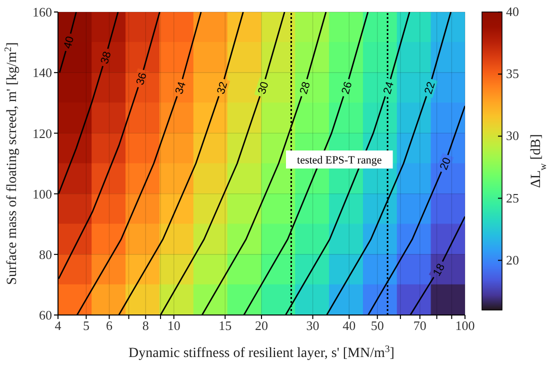 Image resolution: width=550 pixels, height=367 pixels. What do you see at coordinates (69, 42) in the screenshot?
I see `series-label: 40` at bounding box center [69, 42].